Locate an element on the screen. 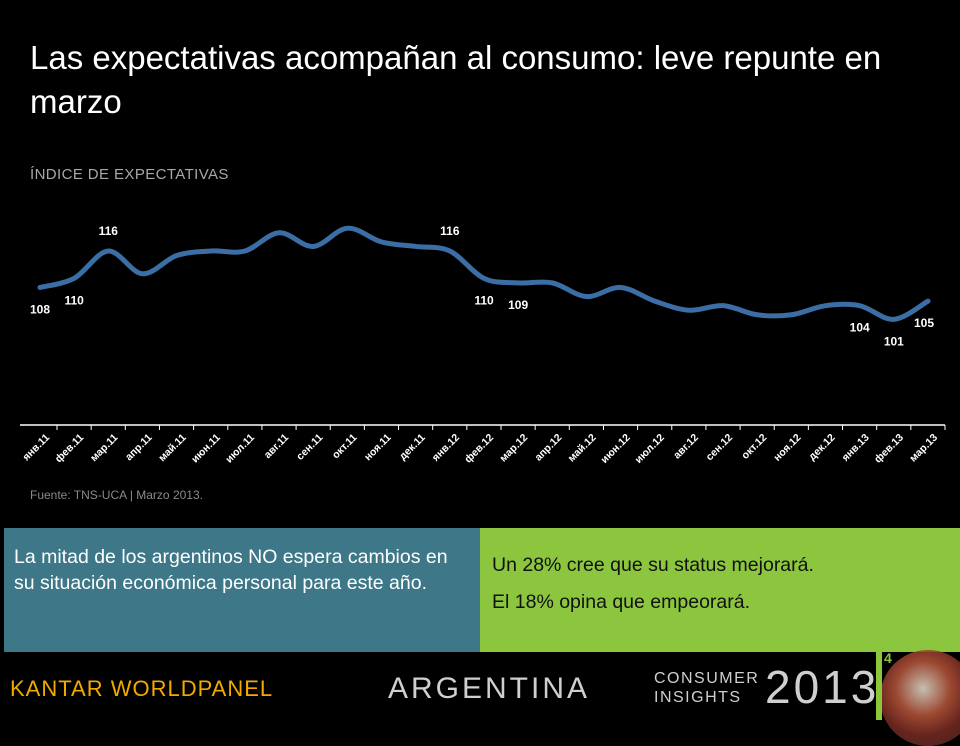  x-tick-label: мар.11 is located at coordinates (104, 448).